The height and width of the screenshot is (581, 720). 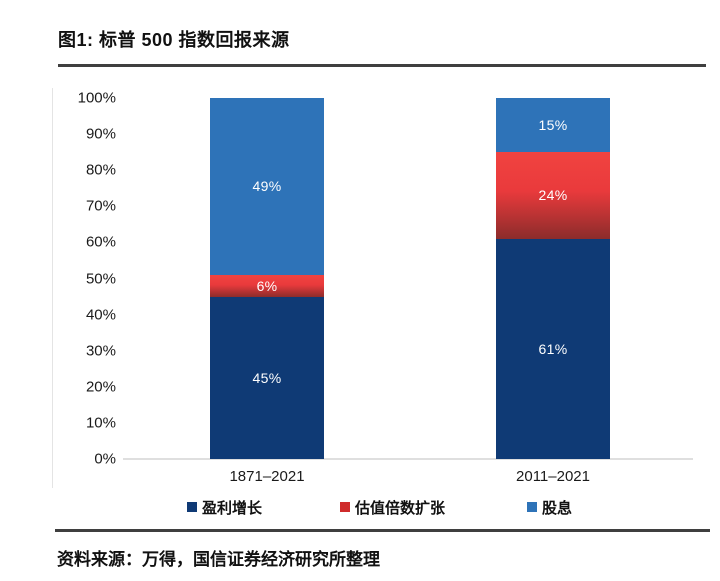 What do you see at coordinates (382, 65) in the screenshot?
I see `title-divider` at bounding box center [382, 65].